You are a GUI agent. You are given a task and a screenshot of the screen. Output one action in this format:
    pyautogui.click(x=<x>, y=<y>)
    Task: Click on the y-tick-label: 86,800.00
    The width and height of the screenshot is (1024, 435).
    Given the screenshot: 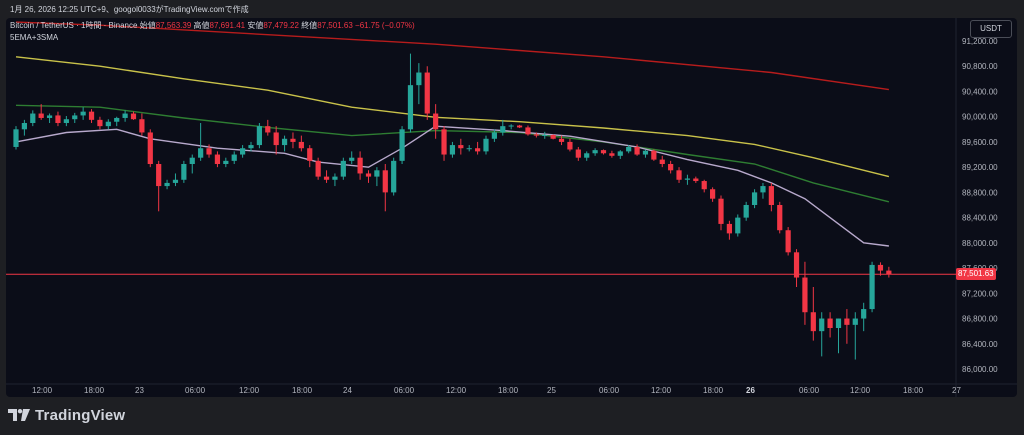 What is the action you would take?
    pyautogui.click(x=980, y=319)
    